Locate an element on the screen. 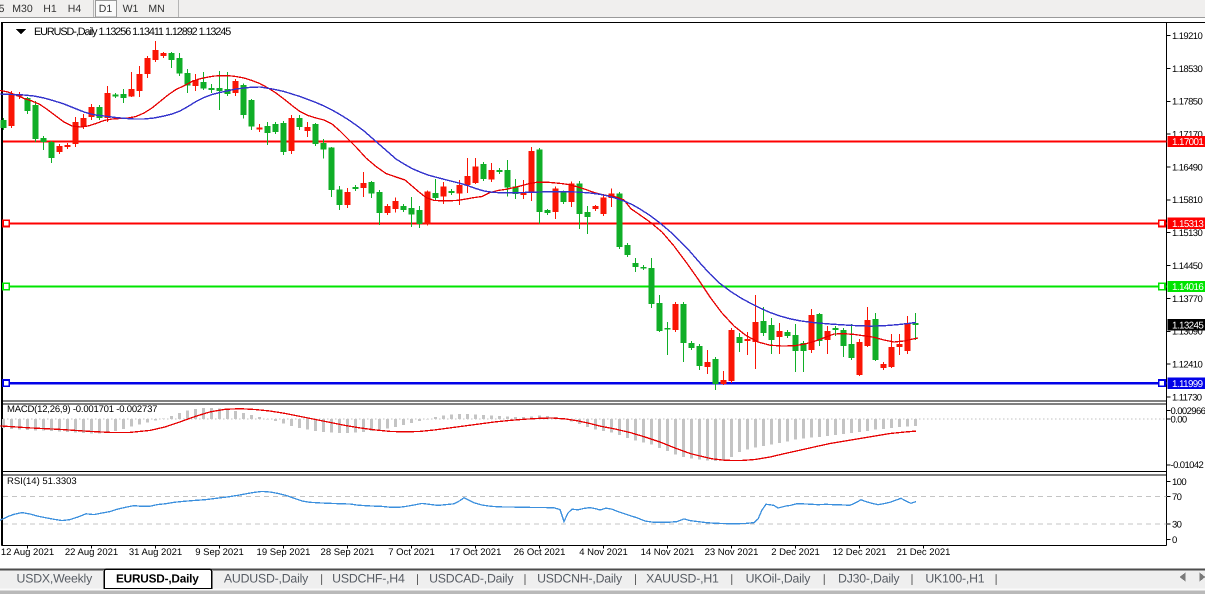  svg-text: 2 Dec 2021 is located at coordinates (795, 552).